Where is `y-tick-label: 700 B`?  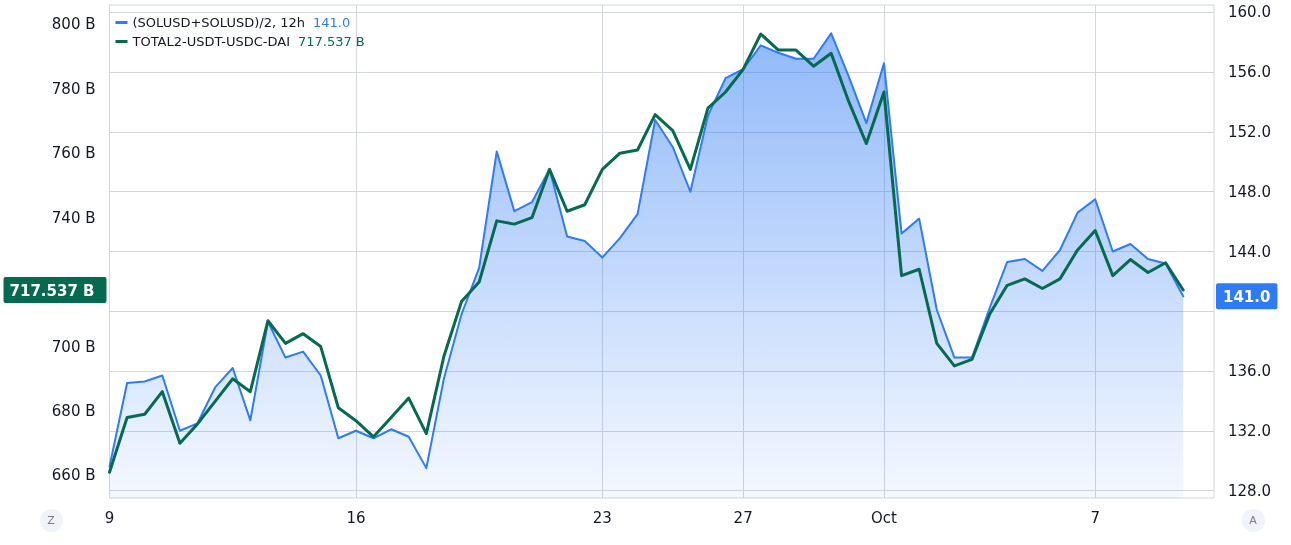
y-tick-label: 700 B is located at coordinates (73, 346).